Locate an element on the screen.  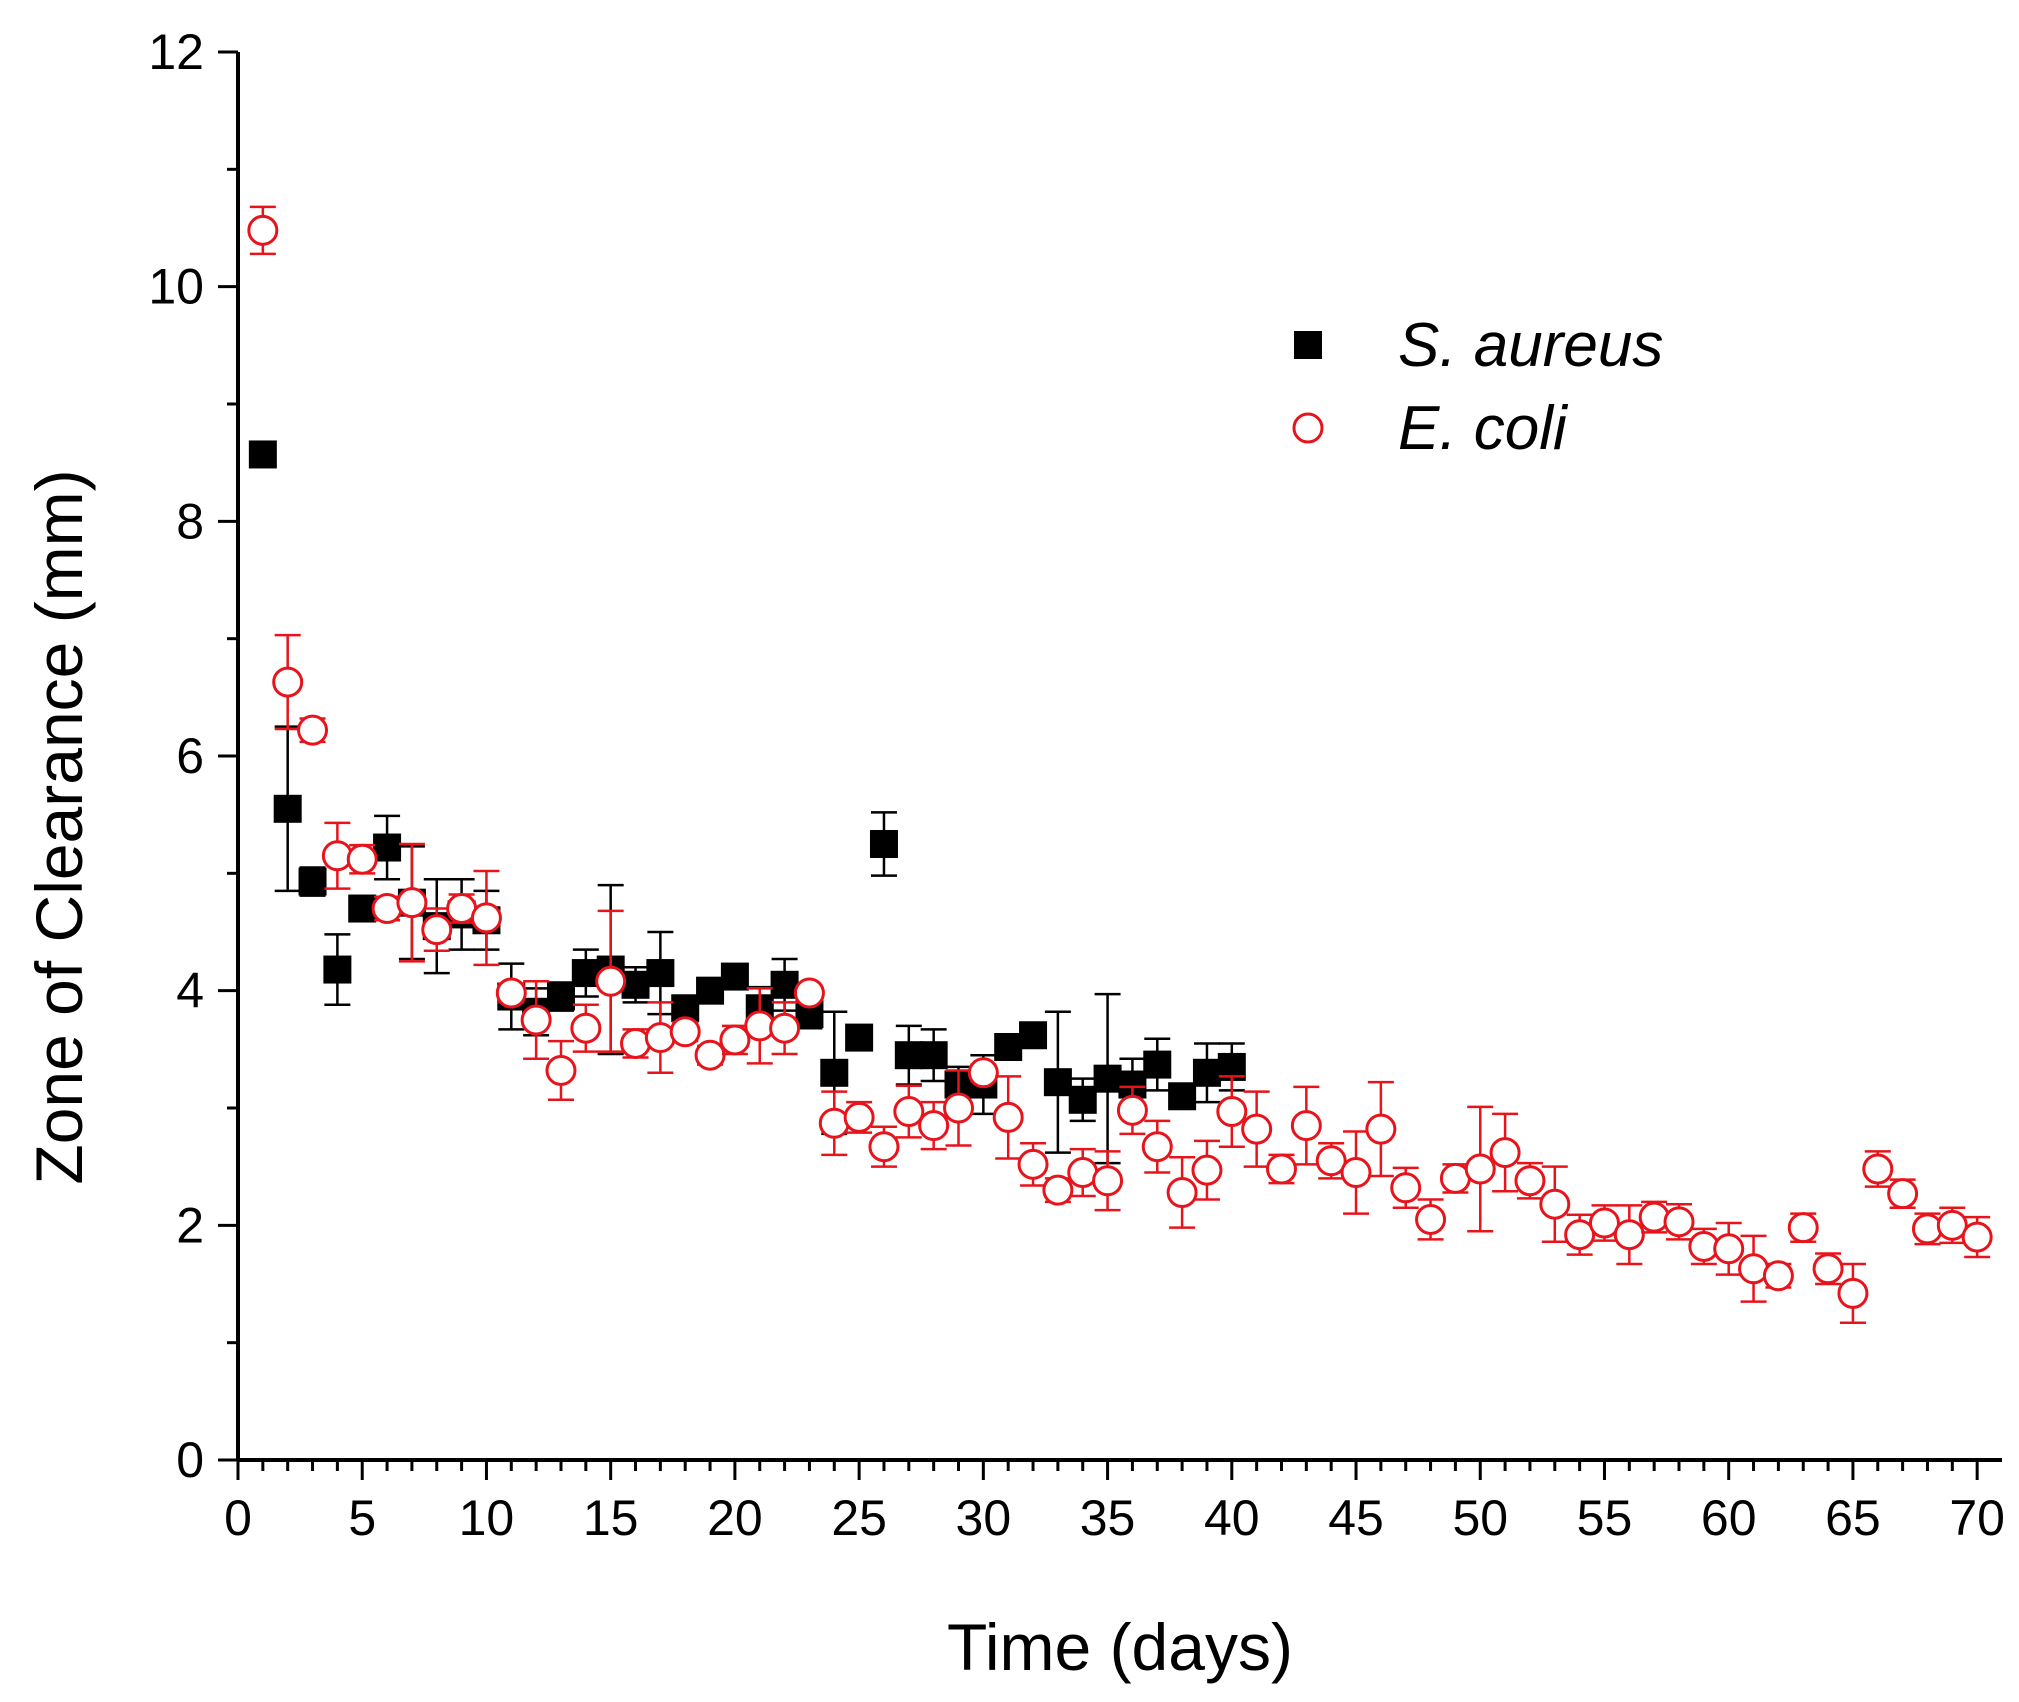
x-tick-label: 55 is located at coordinates (1605, 1518).